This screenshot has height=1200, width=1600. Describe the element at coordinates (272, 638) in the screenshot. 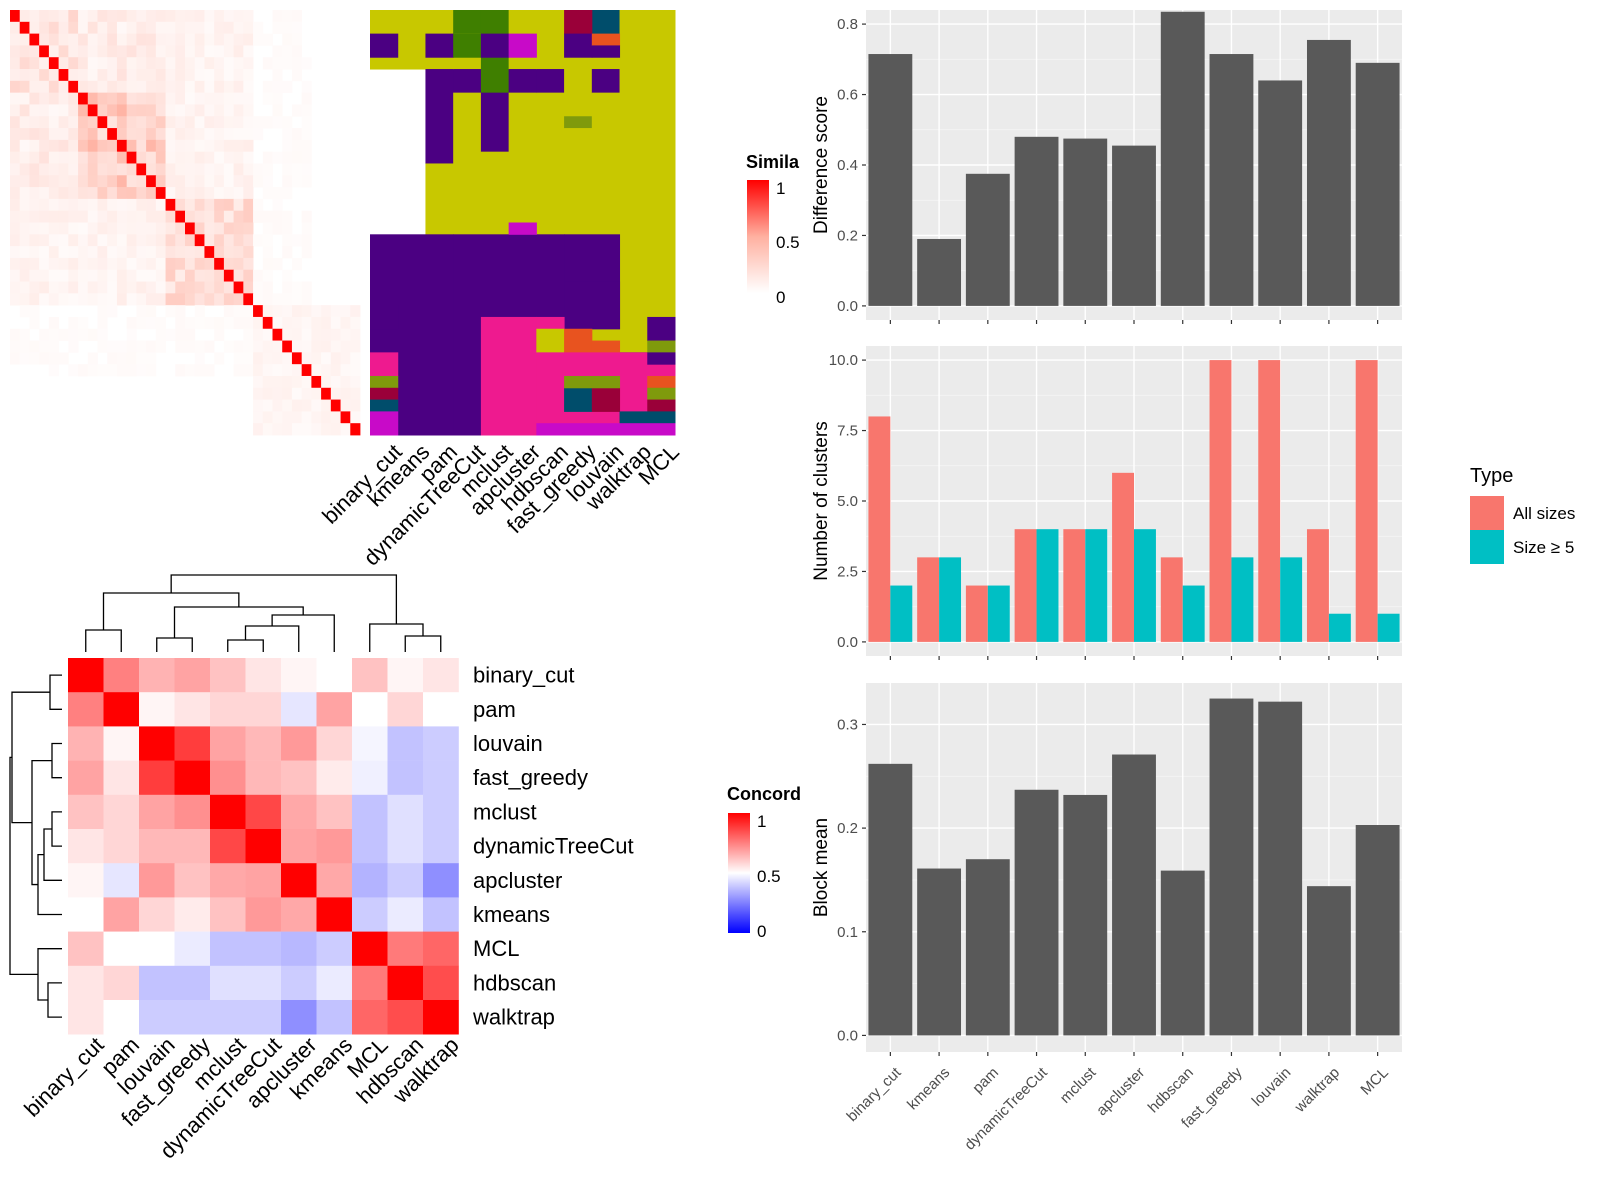

I see `dendrogram-branch` at that location.